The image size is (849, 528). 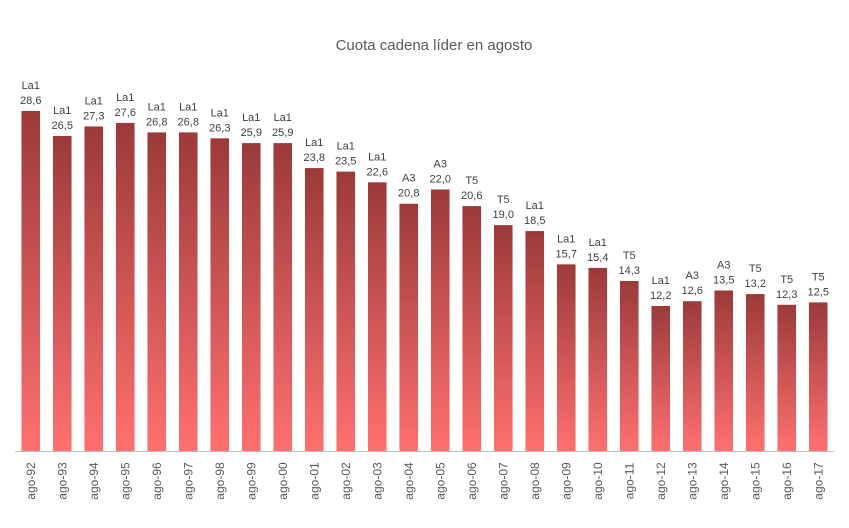 I want to click on value-label: 12,3, so click(x=786, y=295).